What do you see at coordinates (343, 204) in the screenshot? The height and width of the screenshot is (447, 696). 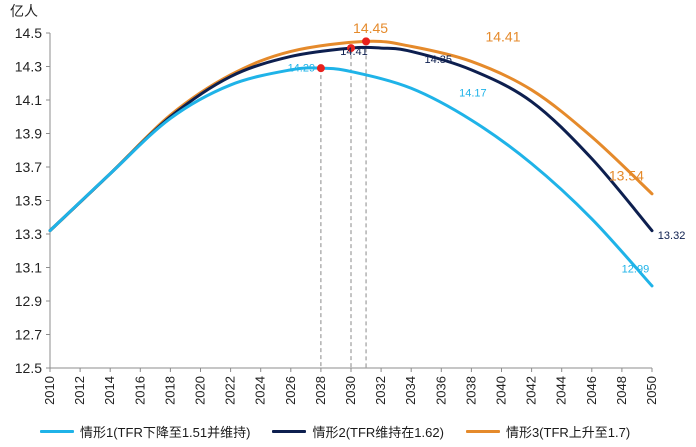 I see `peak-guide-lines` at bounding box center [343, 204].